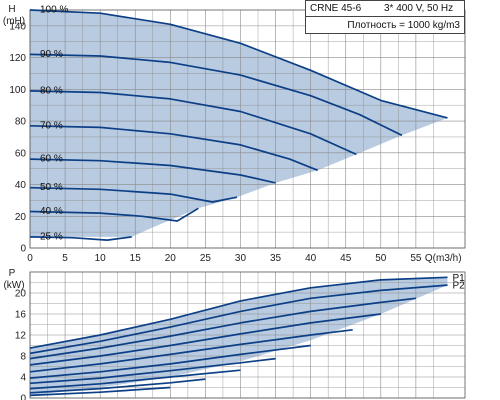  Describe the element at coordinates (30, 258) in the screenshot. I see `x-tick-label: 0` at that location.